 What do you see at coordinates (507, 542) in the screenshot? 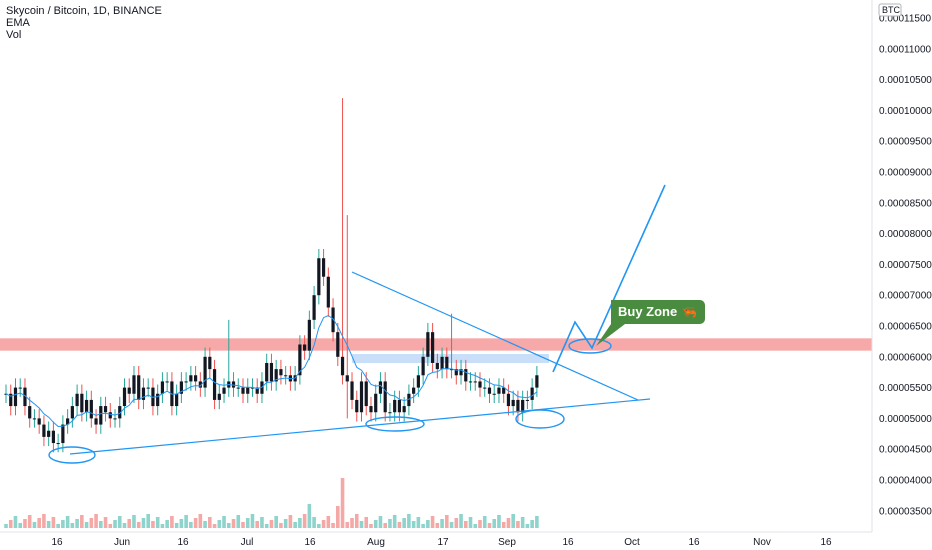
I see `x-tick-label: Sep` at bounding box center [507, 542].